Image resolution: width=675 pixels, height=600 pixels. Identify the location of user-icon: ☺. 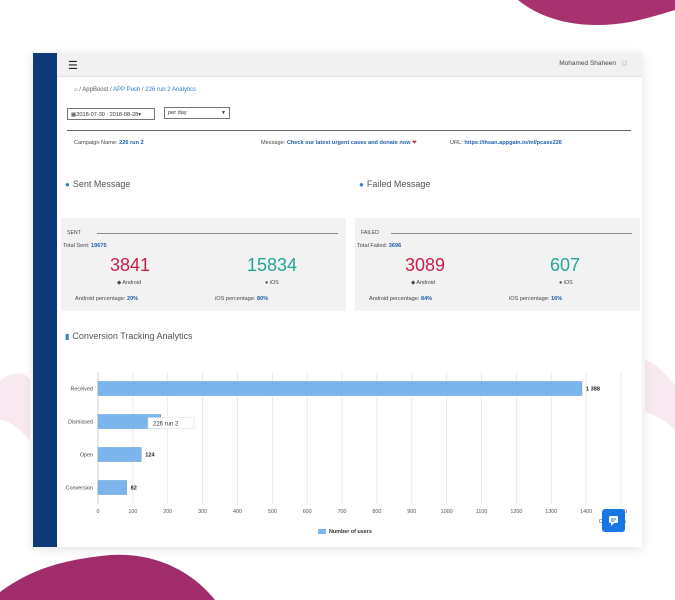
(624, 63).